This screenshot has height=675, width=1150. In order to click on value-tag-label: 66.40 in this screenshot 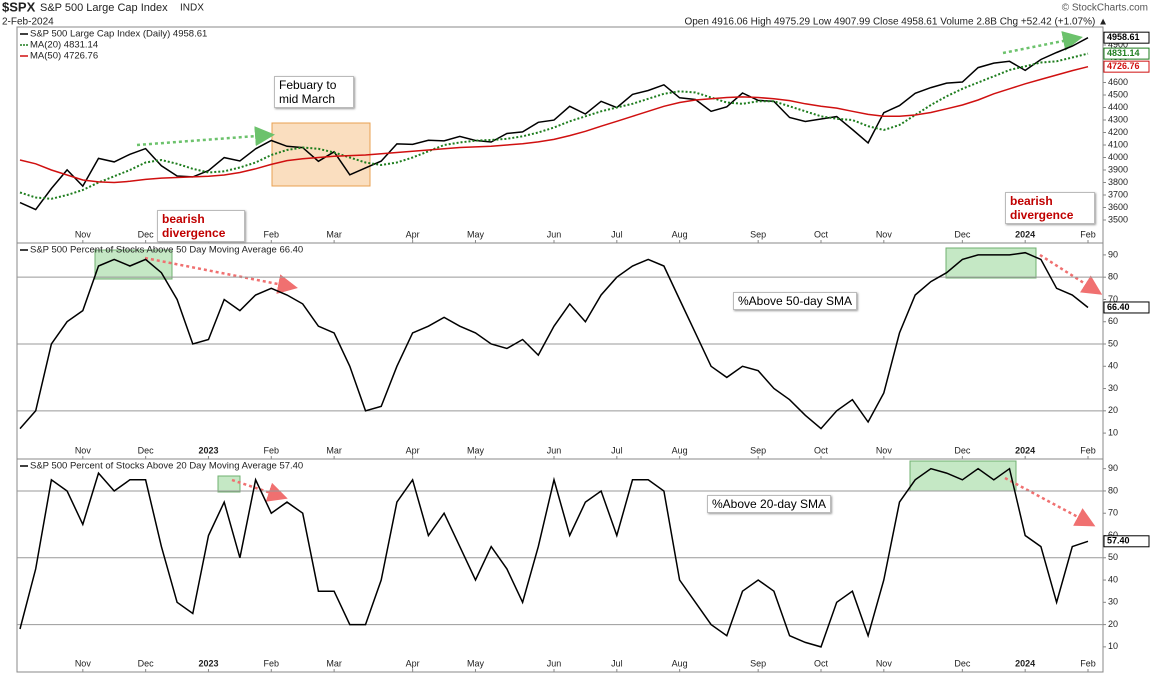, I will do `click(1118, 307)`.